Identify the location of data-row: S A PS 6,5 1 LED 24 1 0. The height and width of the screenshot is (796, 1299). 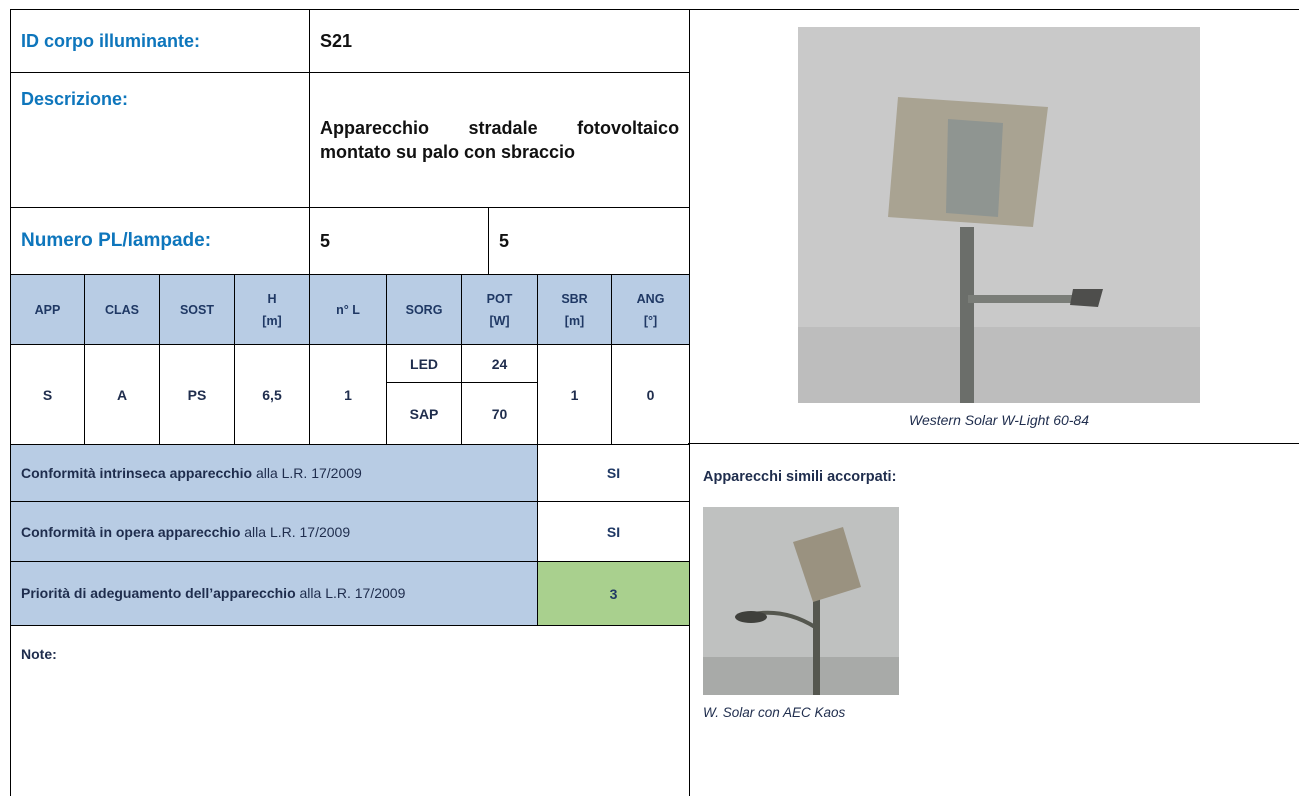
(350, 394).